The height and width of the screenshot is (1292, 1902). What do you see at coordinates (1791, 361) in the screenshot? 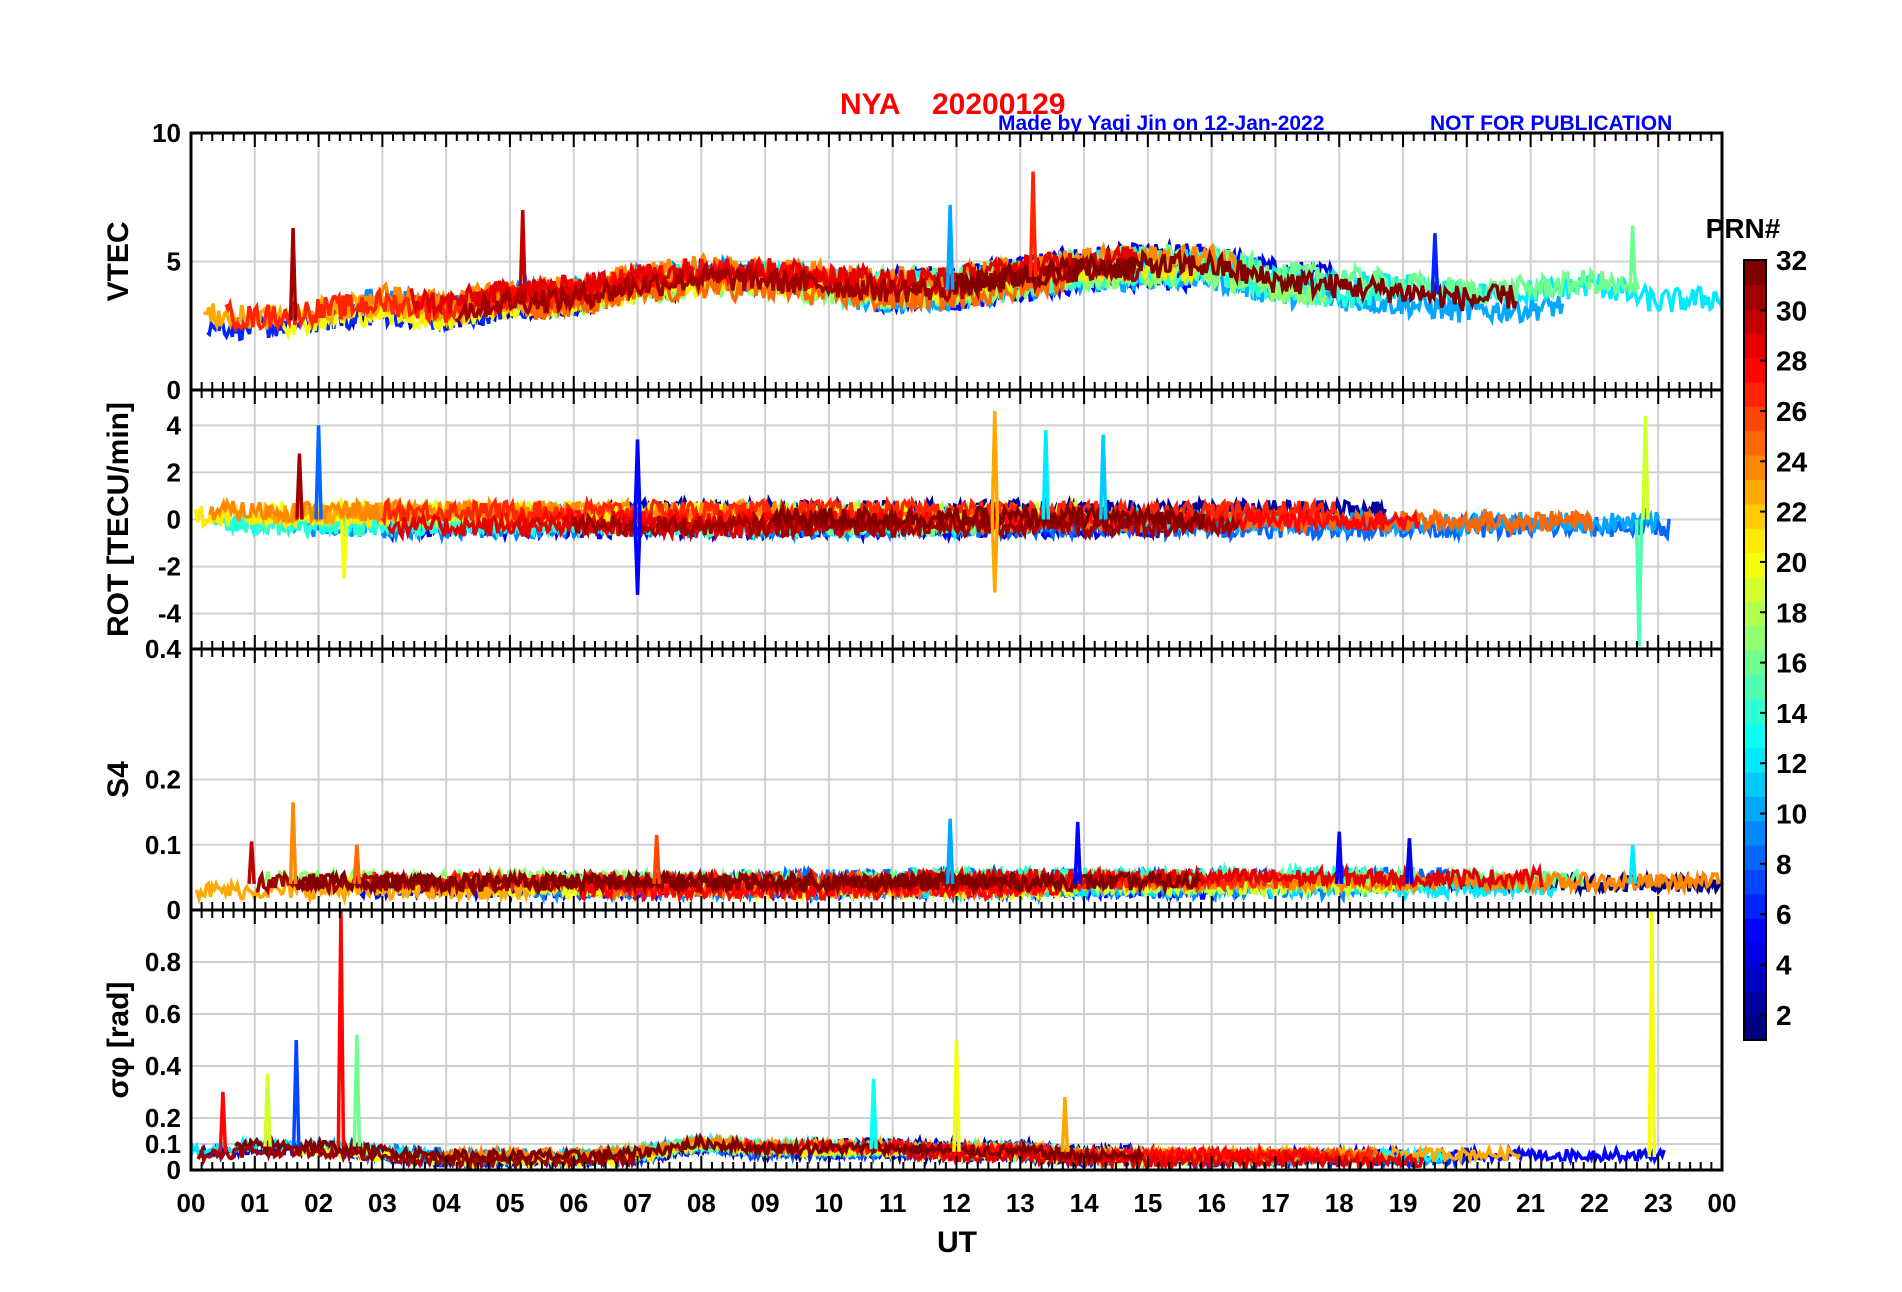
I see `colorbar-tick-label: 28` at bounding box center [1791, 361].